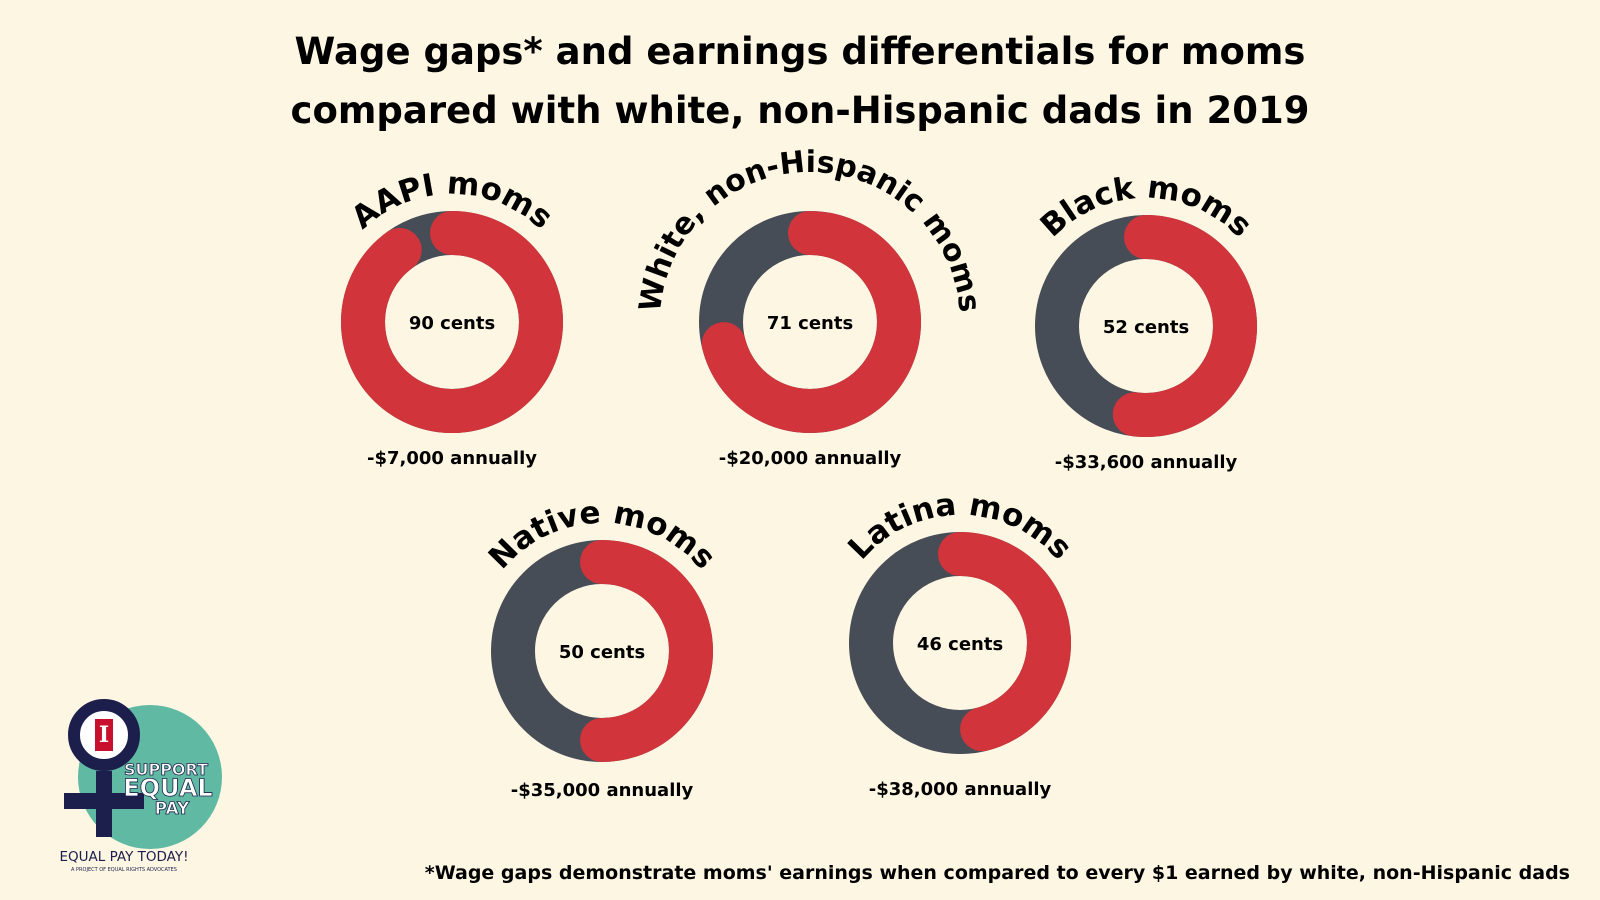  Describe the element at coordinates (960, 644) in the screenshot. I see `center-label: 46 cents` at that location.